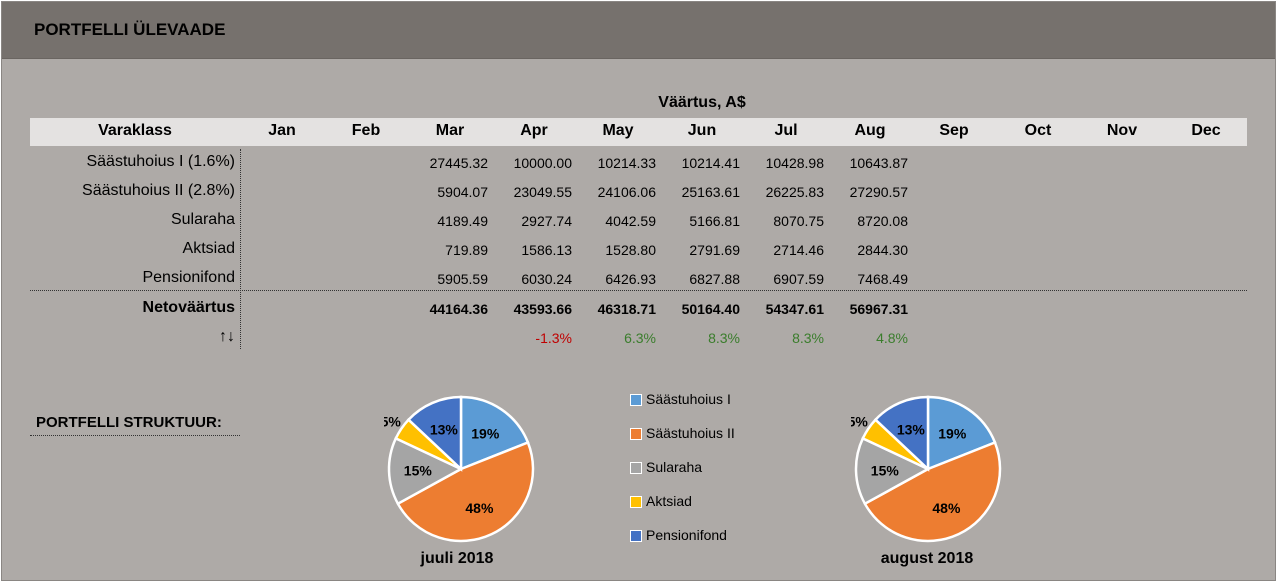  I want to click on table-cell: 44164.36, so click(458, 309).